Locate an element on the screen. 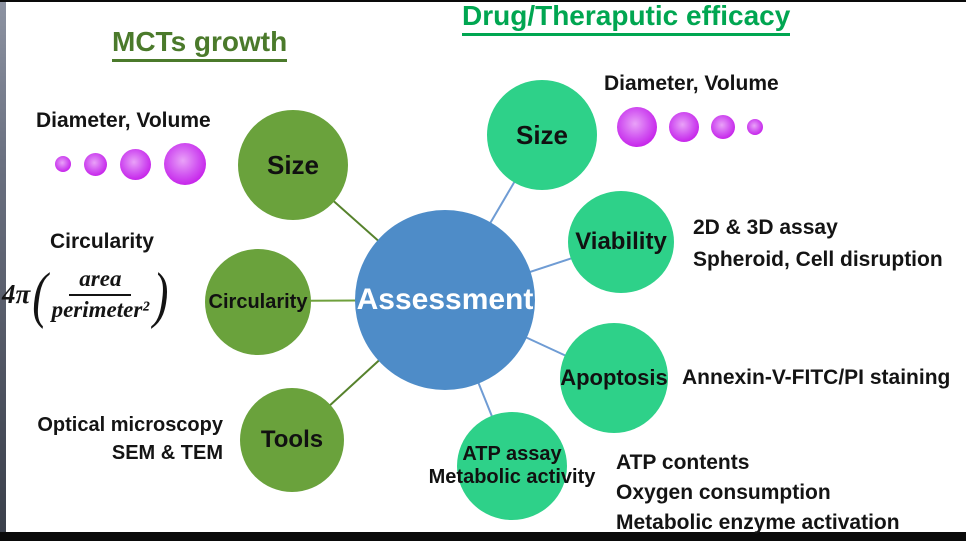  bottom-edge-bar is located at coordinates (483, 536).